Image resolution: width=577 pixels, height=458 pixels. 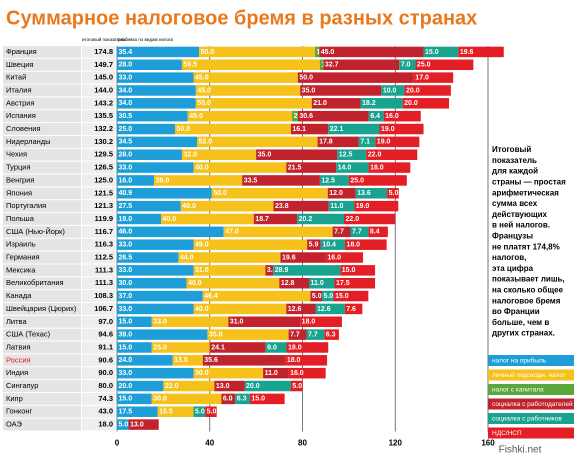 What do you see at coordinates (390, 90) in the screenshot?
I see `segment-label: 10.0` at bounding box center [390, 90].